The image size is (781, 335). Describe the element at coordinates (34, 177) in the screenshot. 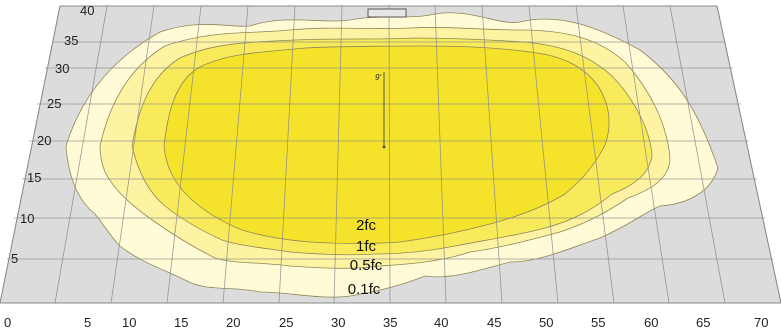

I see `y-tick: 15` at that location.